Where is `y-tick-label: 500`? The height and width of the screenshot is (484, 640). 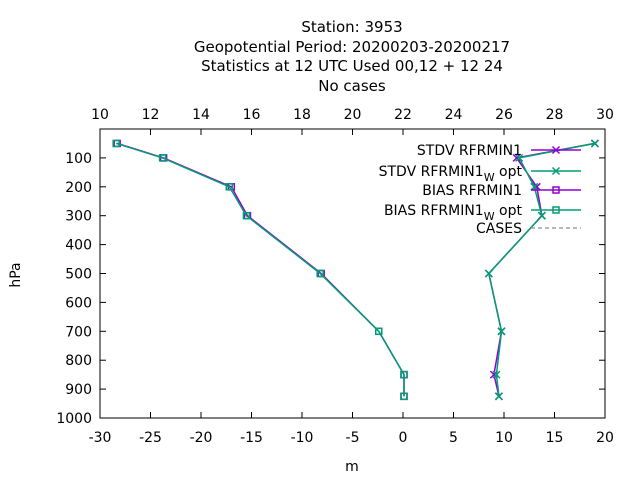
y-tick-label: 500 is located at coordinates (78, 275).